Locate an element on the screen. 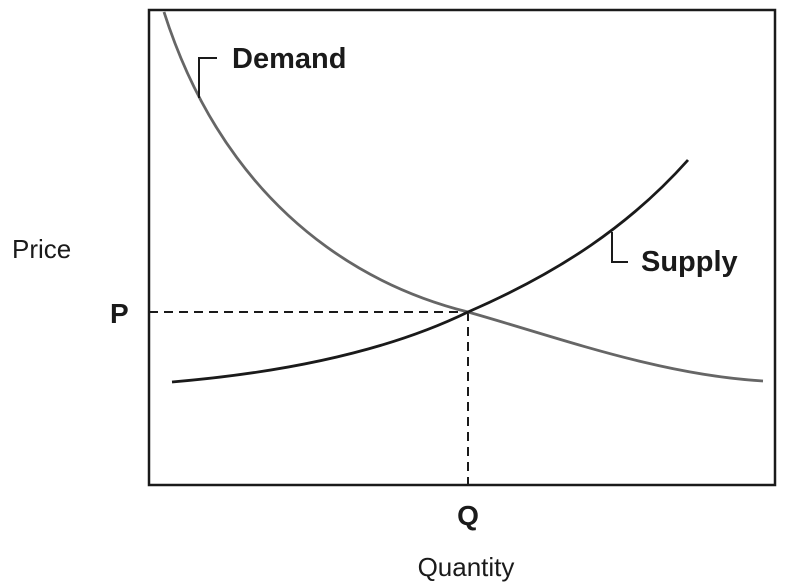 The height and width of the screenshot is (586, 786). y-axis-label: Price is located at coordinates (41, 249).